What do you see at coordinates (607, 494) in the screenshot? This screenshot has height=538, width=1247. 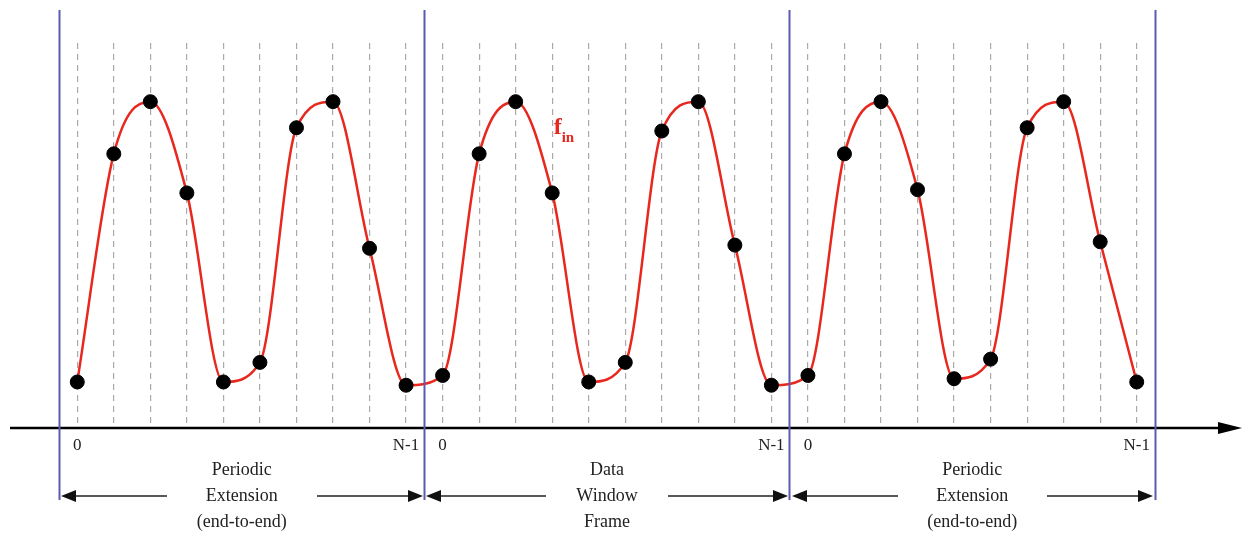 I see `text: Data Window Frame` at bounding box center [607, 494].